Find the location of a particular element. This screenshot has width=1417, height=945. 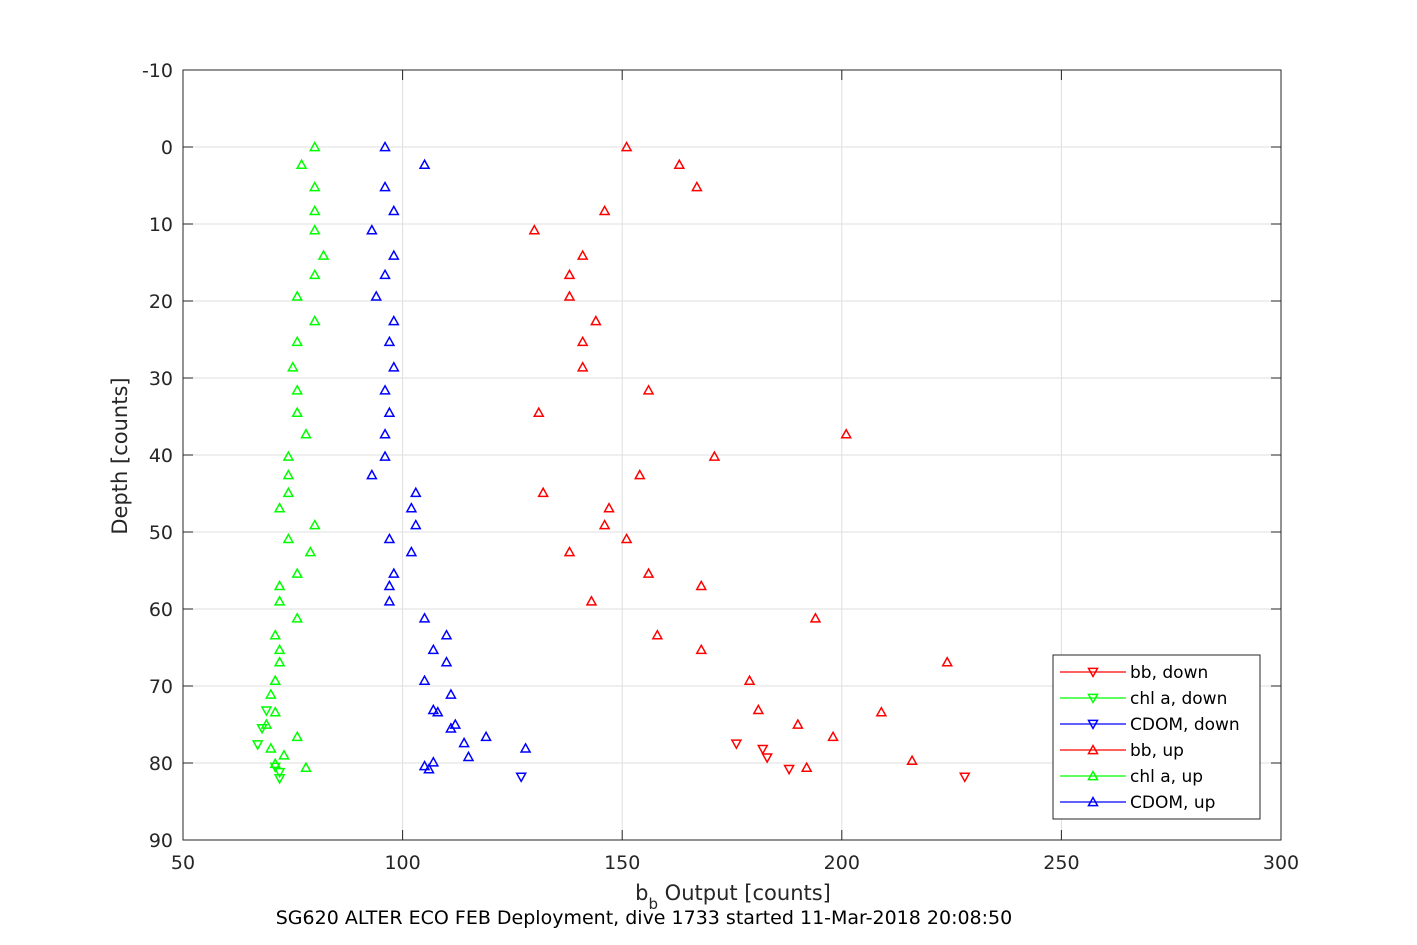

y-tick-label: 10 is located at coordinates (161, 225).